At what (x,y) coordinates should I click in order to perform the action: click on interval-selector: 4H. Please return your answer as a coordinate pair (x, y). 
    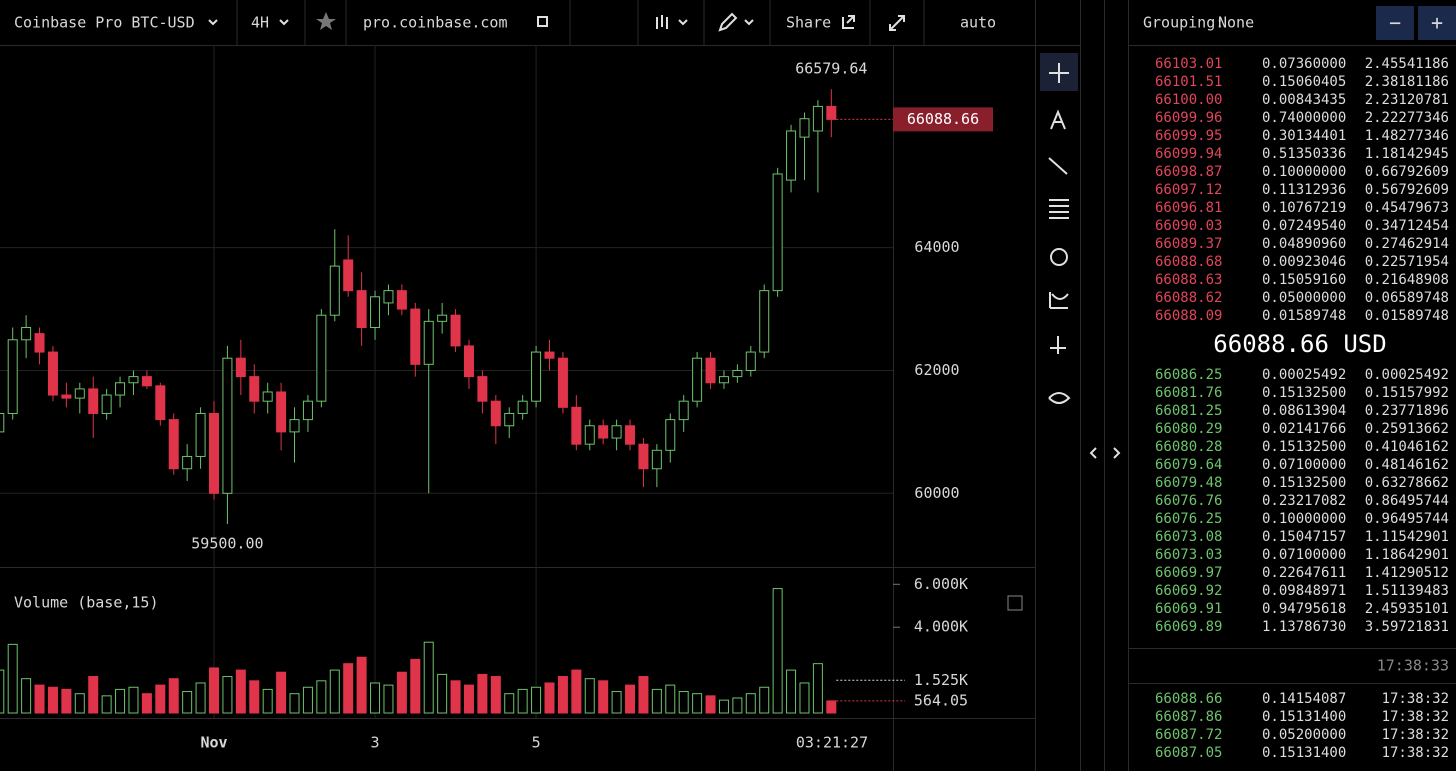
    Looking at the image, I should click on (260, 23).